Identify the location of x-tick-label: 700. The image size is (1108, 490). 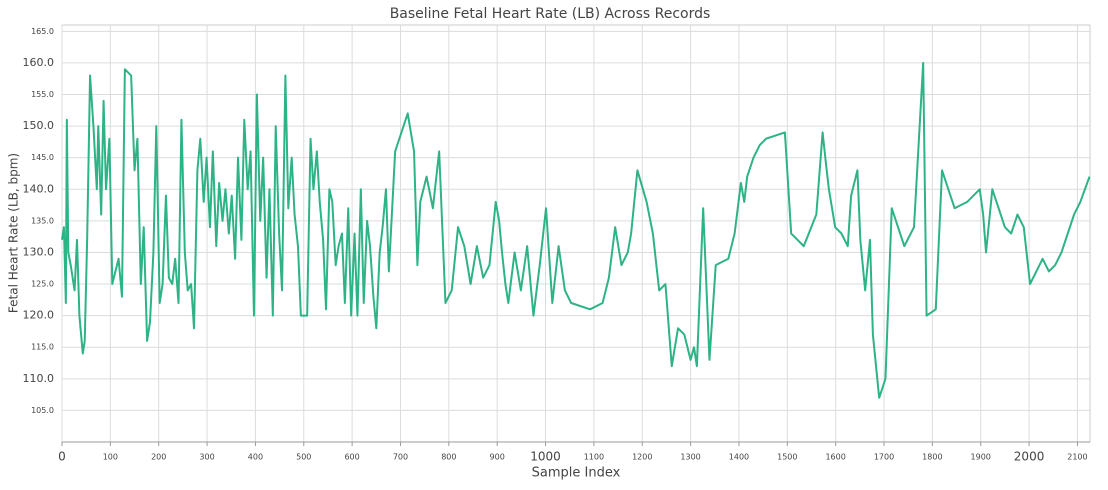
(400, 457).